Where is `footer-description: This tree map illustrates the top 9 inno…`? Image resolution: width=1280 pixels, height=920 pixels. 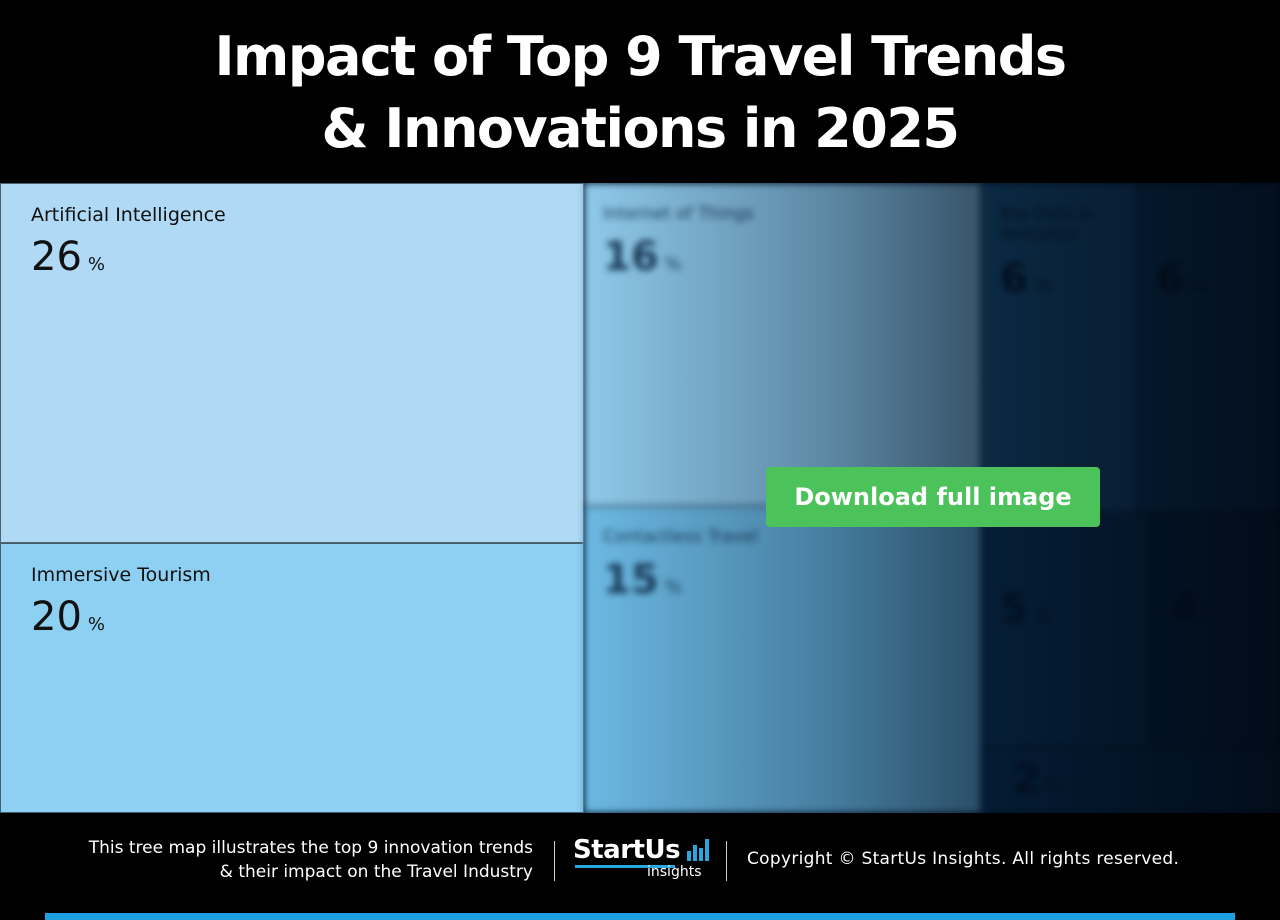
footer-description: This tree map illustrates the top 9 inno… is located at coordinates (273, 861).